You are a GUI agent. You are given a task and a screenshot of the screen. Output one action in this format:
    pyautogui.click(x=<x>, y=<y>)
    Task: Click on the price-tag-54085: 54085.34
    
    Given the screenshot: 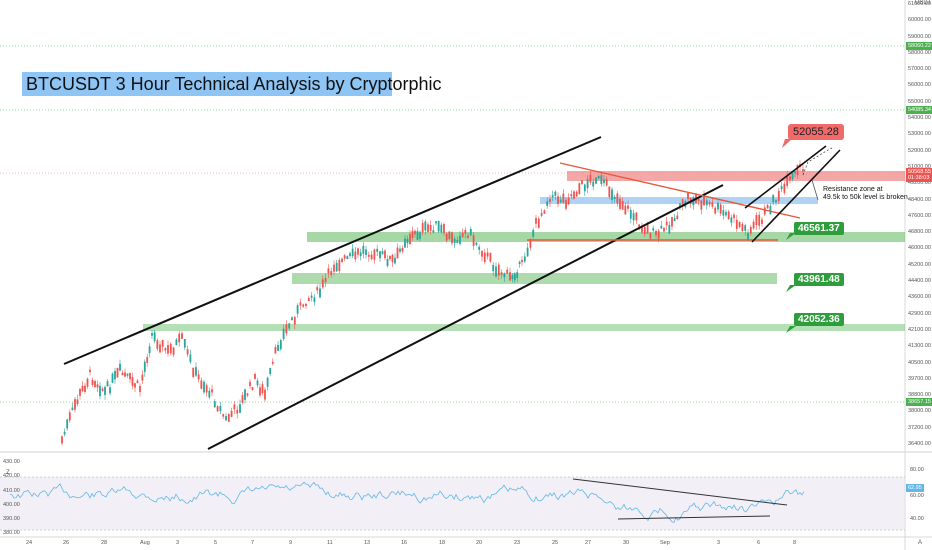 What is the action you would take?
    pyautogui.click(x=919, y=110)
    